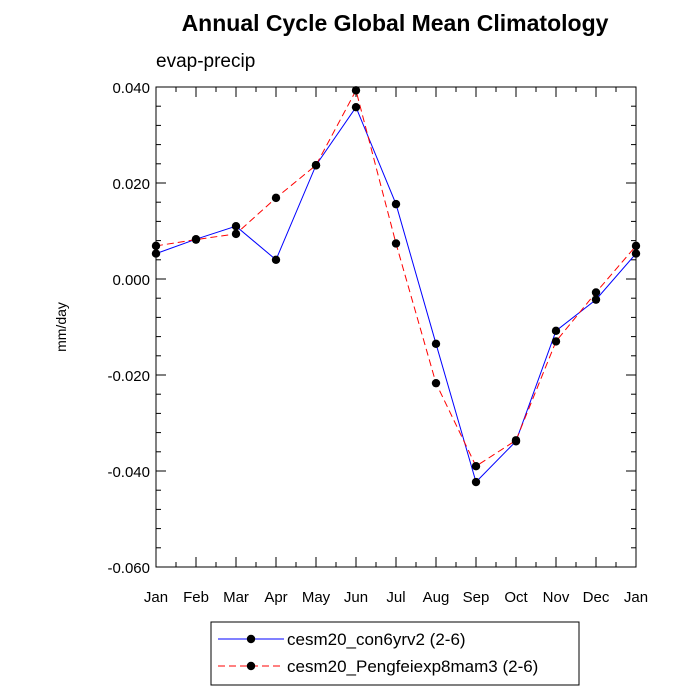 This screenshot has width=700, height=700. I want to click on x-tick-label: Oct, so click(516, 597).